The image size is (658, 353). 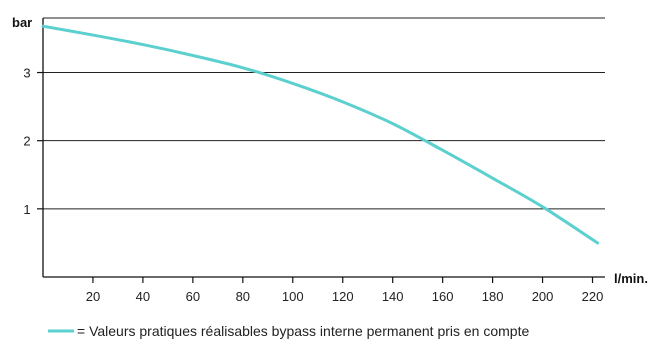 What do you see at coordinates (631, 278) in the screenshot?
I see `x-axis-label: l/min.` at bounding box center [631, 278].